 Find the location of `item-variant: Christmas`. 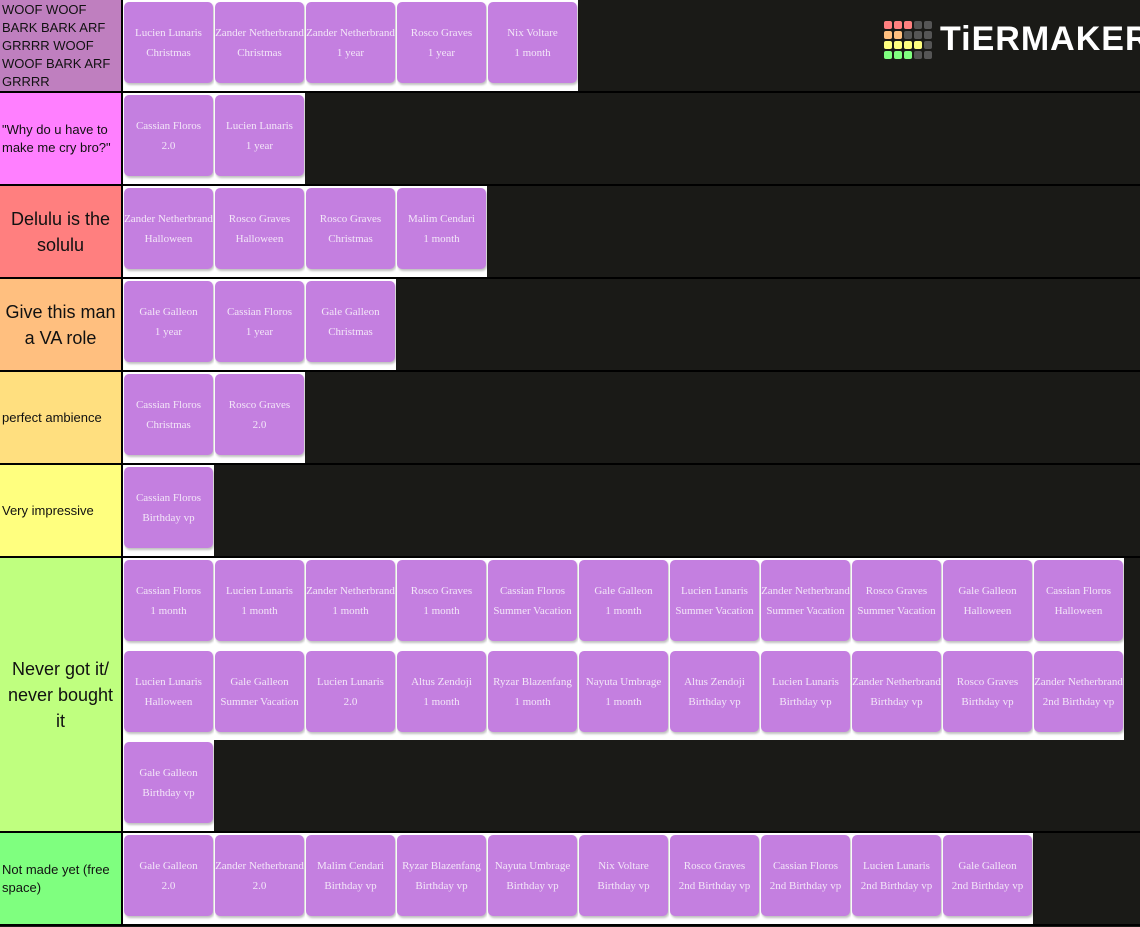

item-variant: Christmas is located at coordinates (350, 238).